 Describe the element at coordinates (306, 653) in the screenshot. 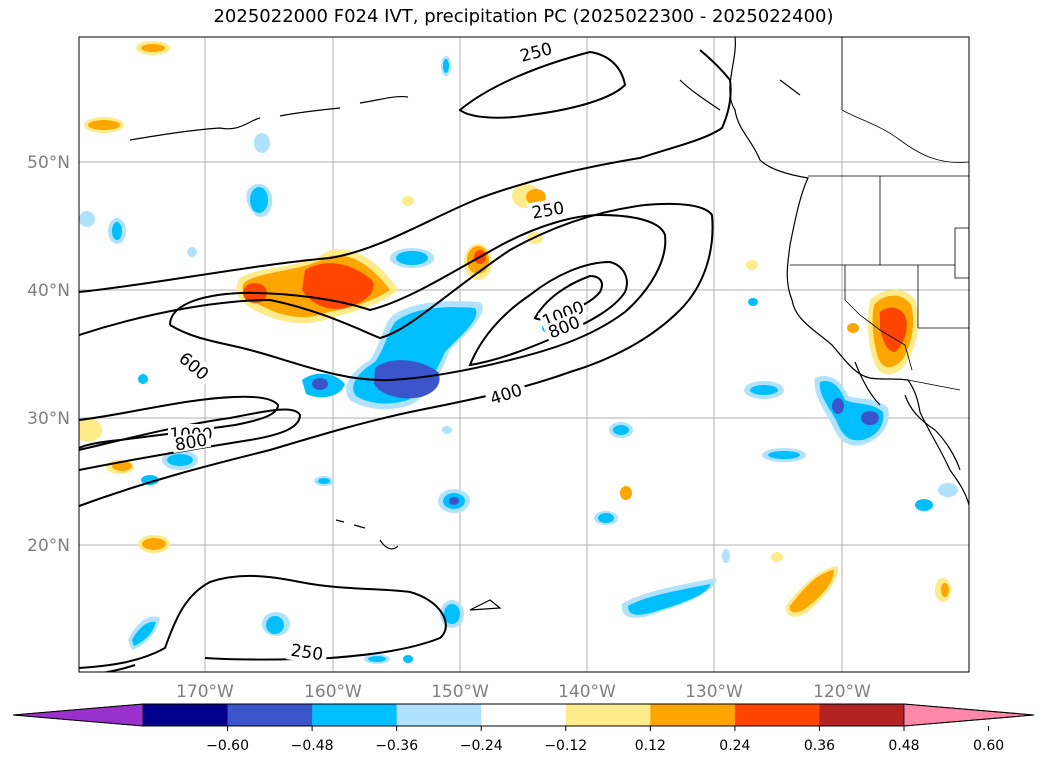

I see `contour-label: 250` at that location.